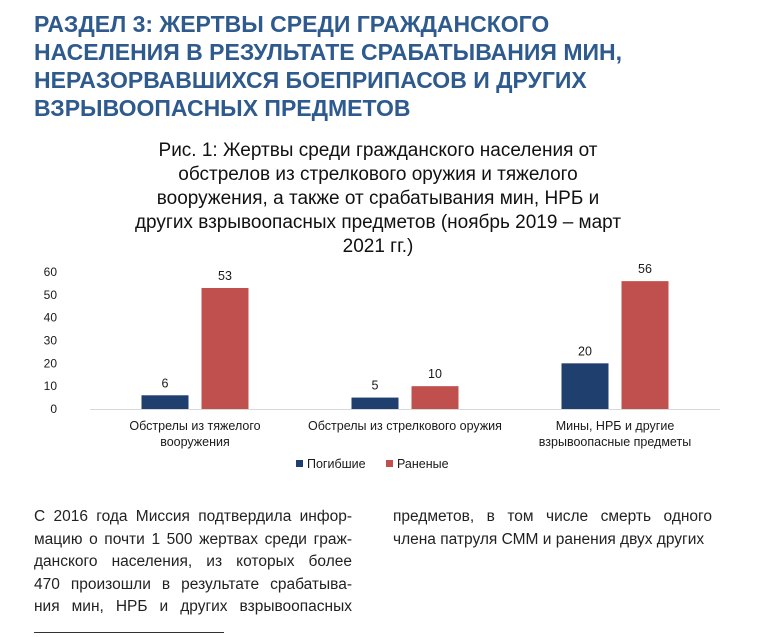 This screenshot has height=637, width=773. What do you see at coordinates (299, 463) in the screenshot?
I see `legend-swatch-killed` at bounding box center [299, 463].